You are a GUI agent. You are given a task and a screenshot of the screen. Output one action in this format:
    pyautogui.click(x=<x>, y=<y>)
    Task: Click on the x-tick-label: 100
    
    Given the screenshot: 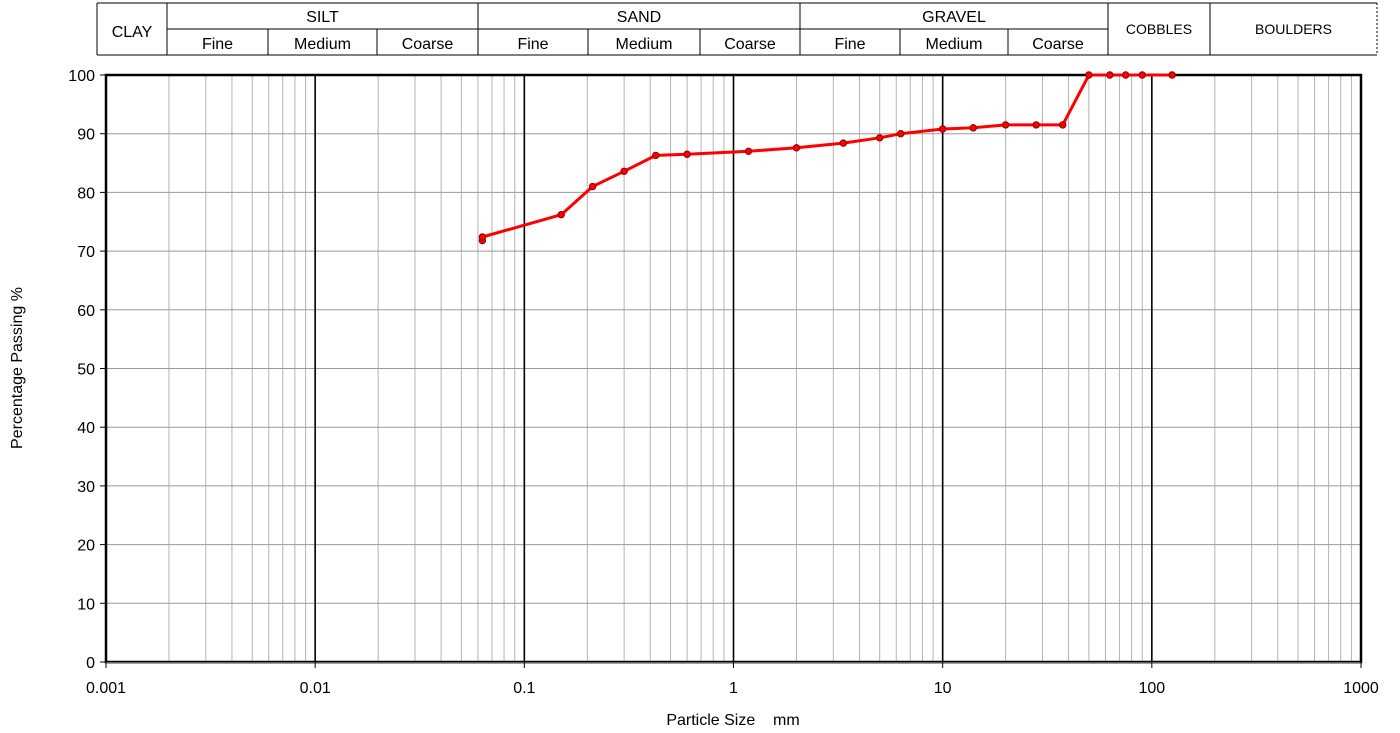 What is the action you would take?
    pyautogui.click(x=1151, y=688)
    